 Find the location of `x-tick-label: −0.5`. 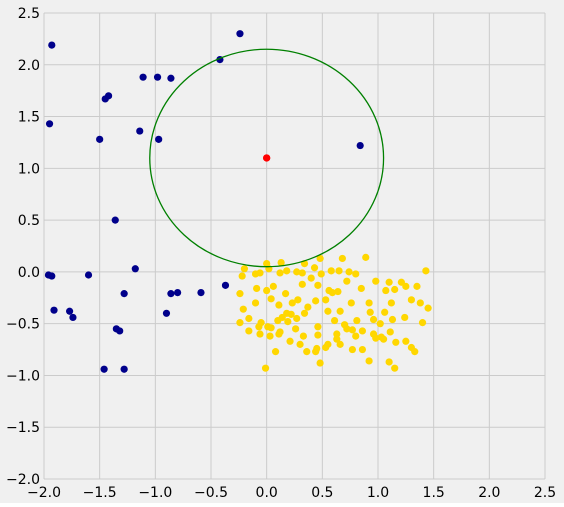

x-tick-label: −0.5 is located at coordinates (211, 493).